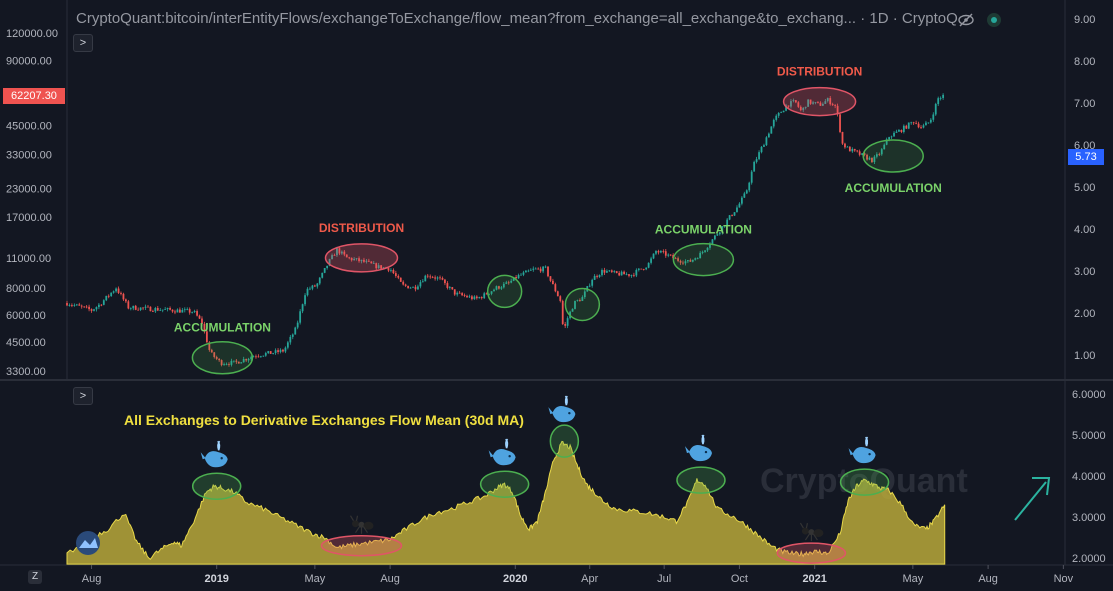 Image resolution: width=1113 pixels, height=591 pixels. What do you see at coordinates (1084, 230) in the screenshot?
I see `right-axis-tick: 4.00` at bounding box center [1084, 230].